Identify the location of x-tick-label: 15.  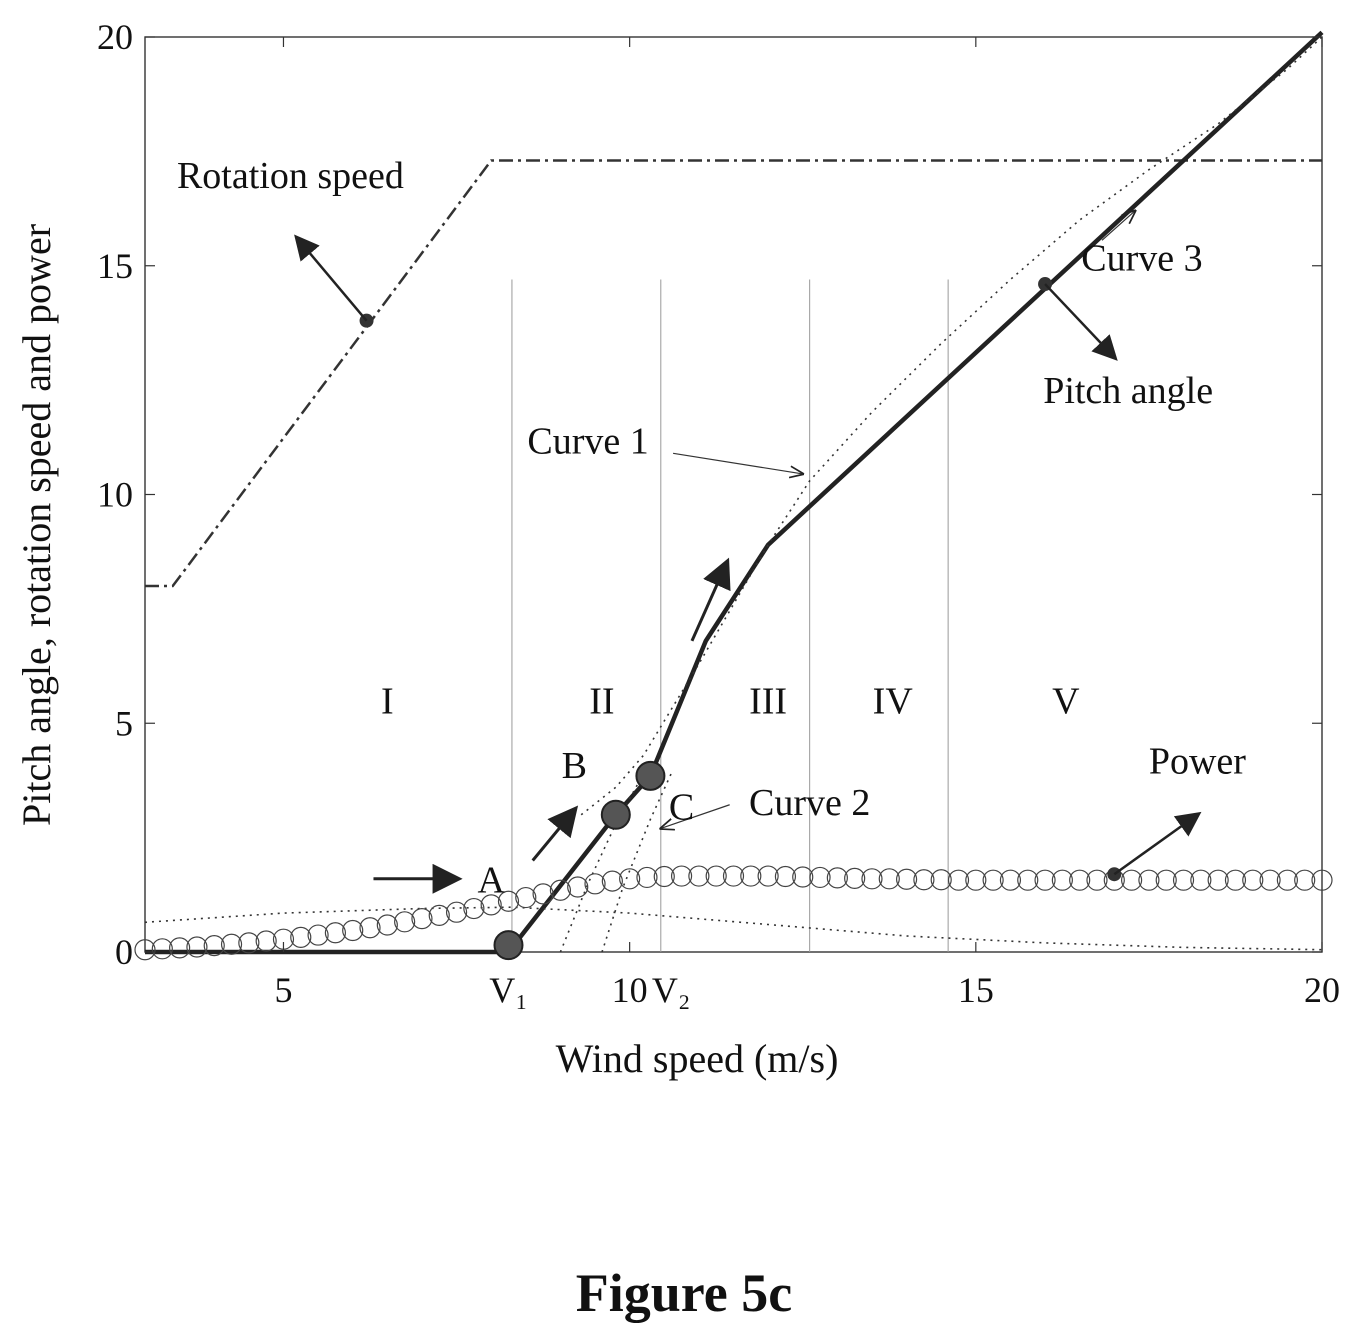
(976, 990).